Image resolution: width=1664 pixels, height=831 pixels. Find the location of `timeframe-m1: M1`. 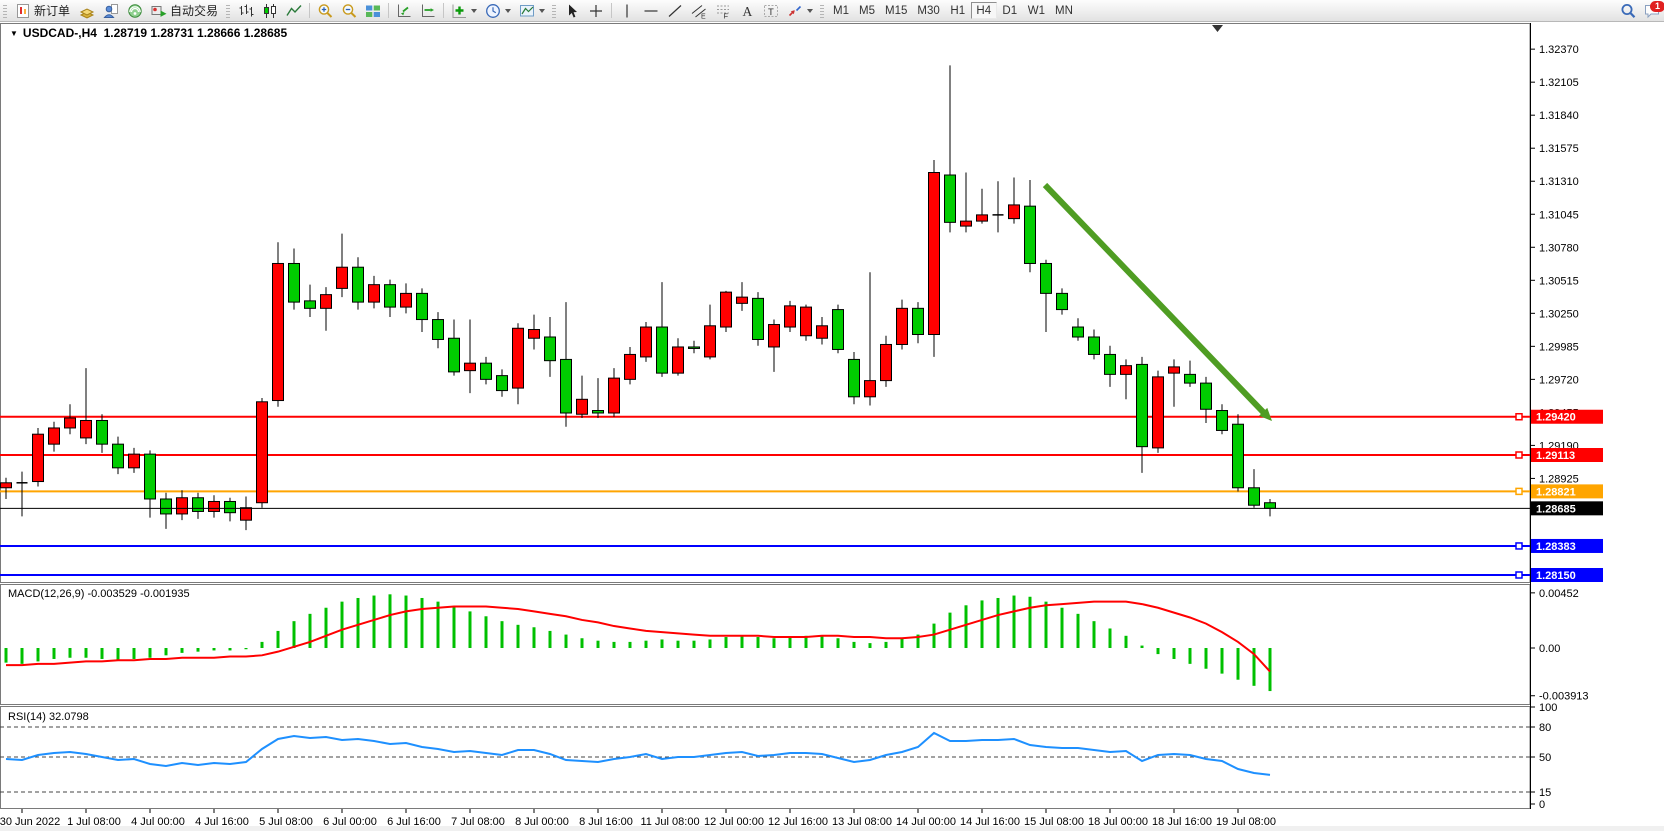

timeframe-m1: M1 is located at coordinates (841, 10).